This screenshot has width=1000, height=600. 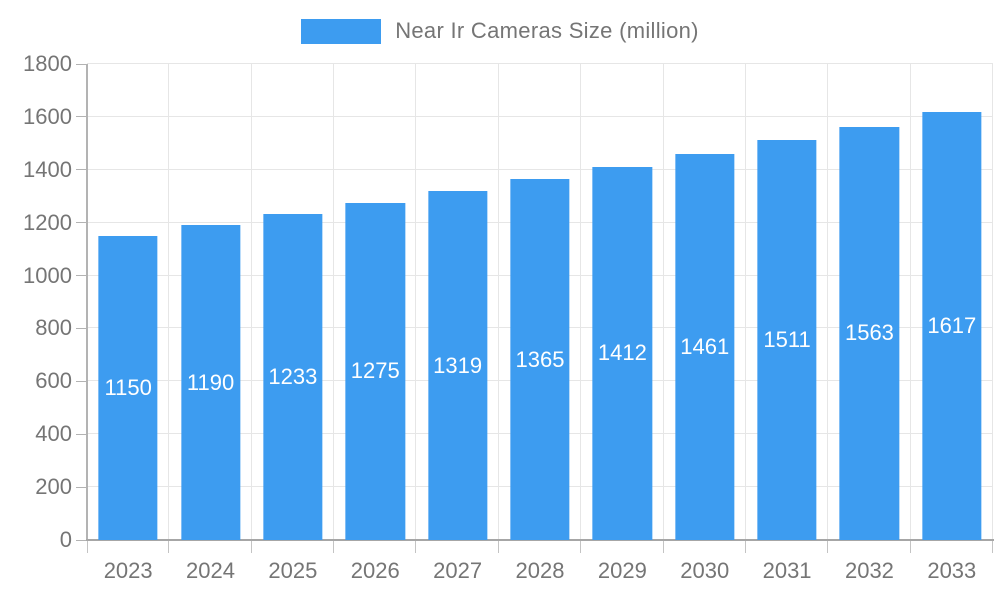 I want to click on bar-2023: 1150, so click(x=128, y=387).